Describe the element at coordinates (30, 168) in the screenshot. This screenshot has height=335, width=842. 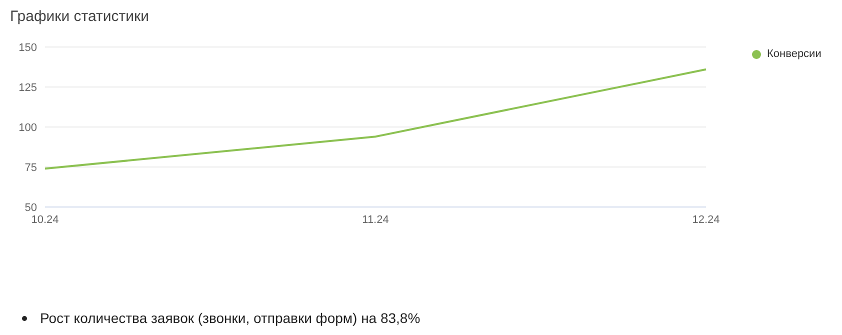
I see `y-tick-label: 75` at that location.